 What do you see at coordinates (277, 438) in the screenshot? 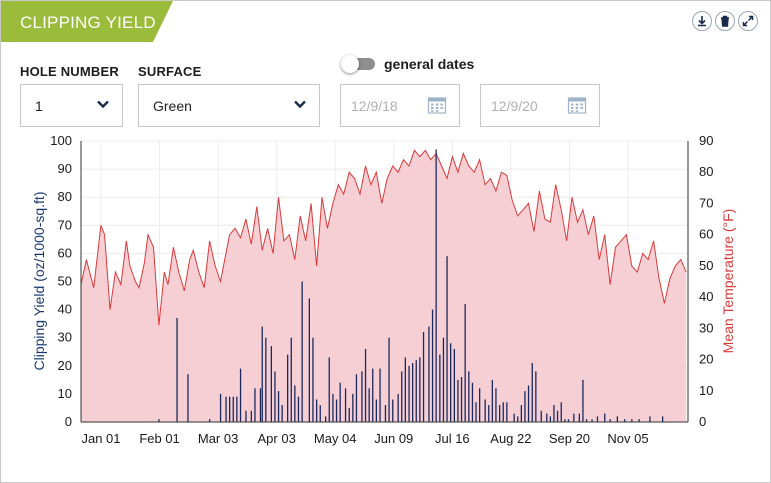
I see `x-tick-label: Apr 03` at bounding box center [277, 438].